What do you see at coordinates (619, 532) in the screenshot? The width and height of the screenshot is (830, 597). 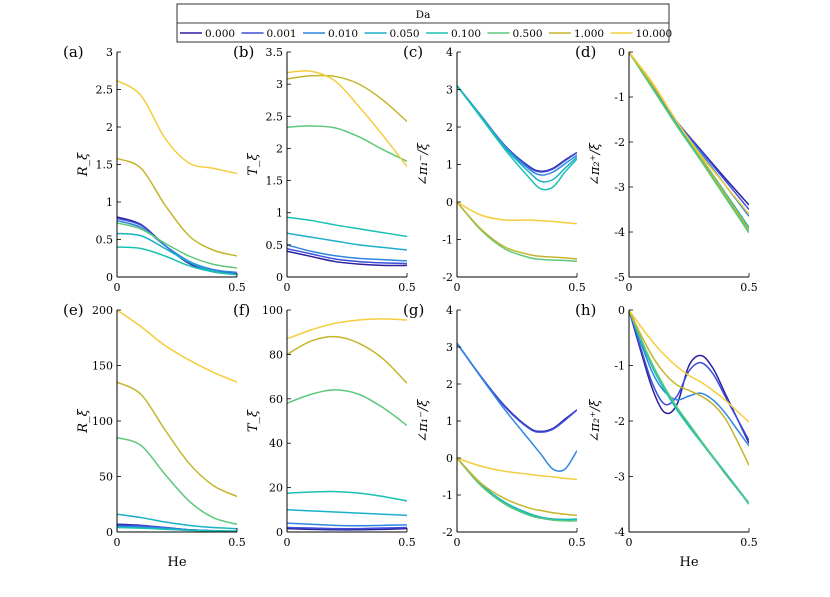 I see `y-tick-label: -4` at bounding box center [619, 532].